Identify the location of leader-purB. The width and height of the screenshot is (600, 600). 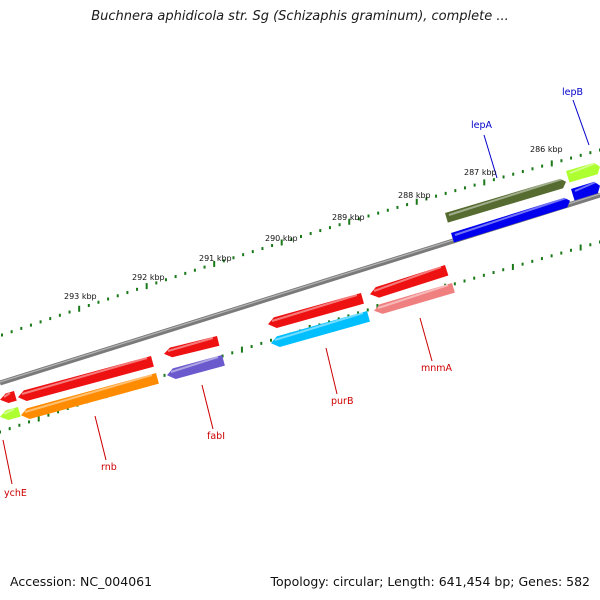
(331, 371).